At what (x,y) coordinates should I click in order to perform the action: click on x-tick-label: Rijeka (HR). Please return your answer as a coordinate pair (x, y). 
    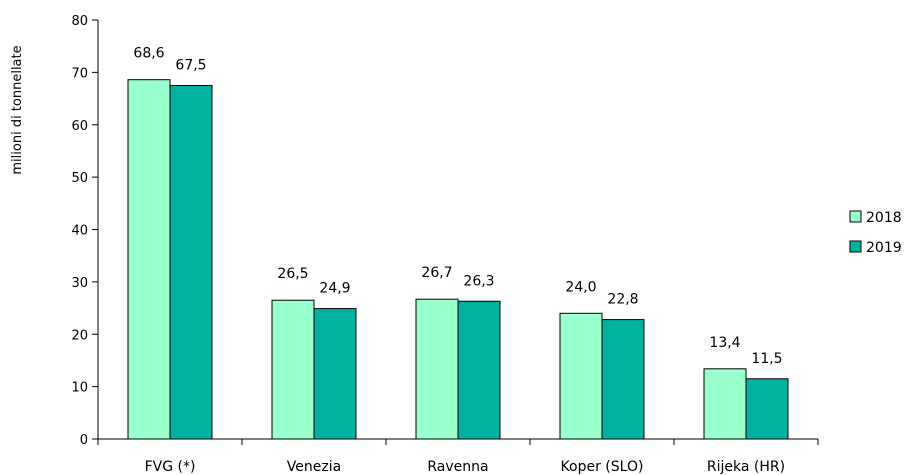
    Looking at the image, I should click on (746, 467).